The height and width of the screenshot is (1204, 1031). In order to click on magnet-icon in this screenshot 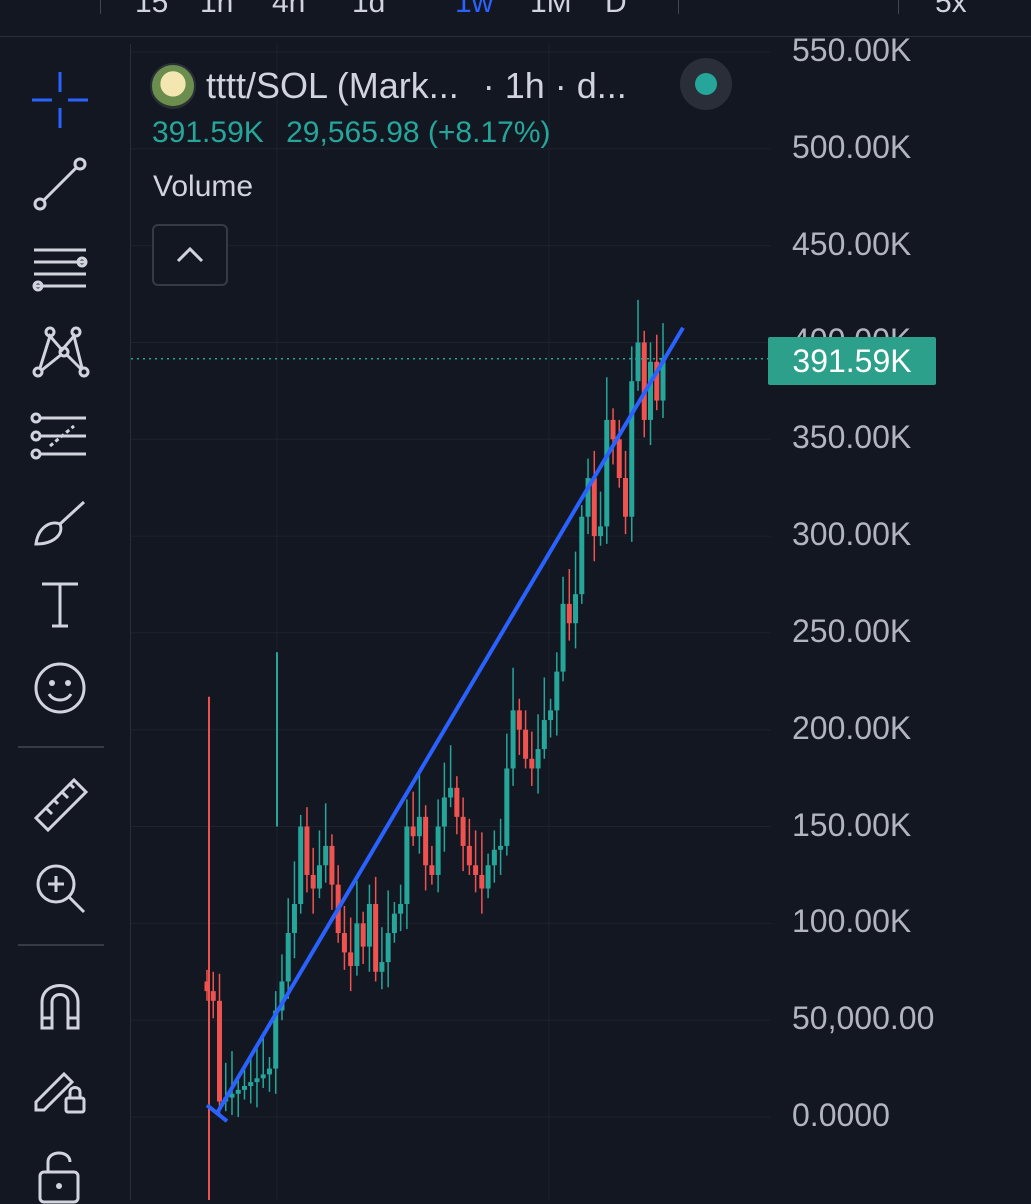, I will do `click(60, 1004)`.